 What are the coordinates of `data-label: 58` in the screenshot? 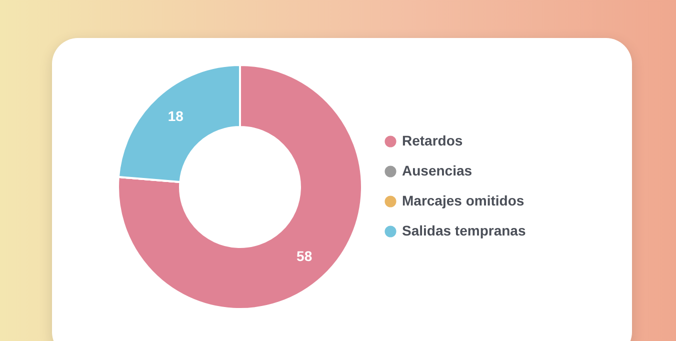 It's located at (304, 256).